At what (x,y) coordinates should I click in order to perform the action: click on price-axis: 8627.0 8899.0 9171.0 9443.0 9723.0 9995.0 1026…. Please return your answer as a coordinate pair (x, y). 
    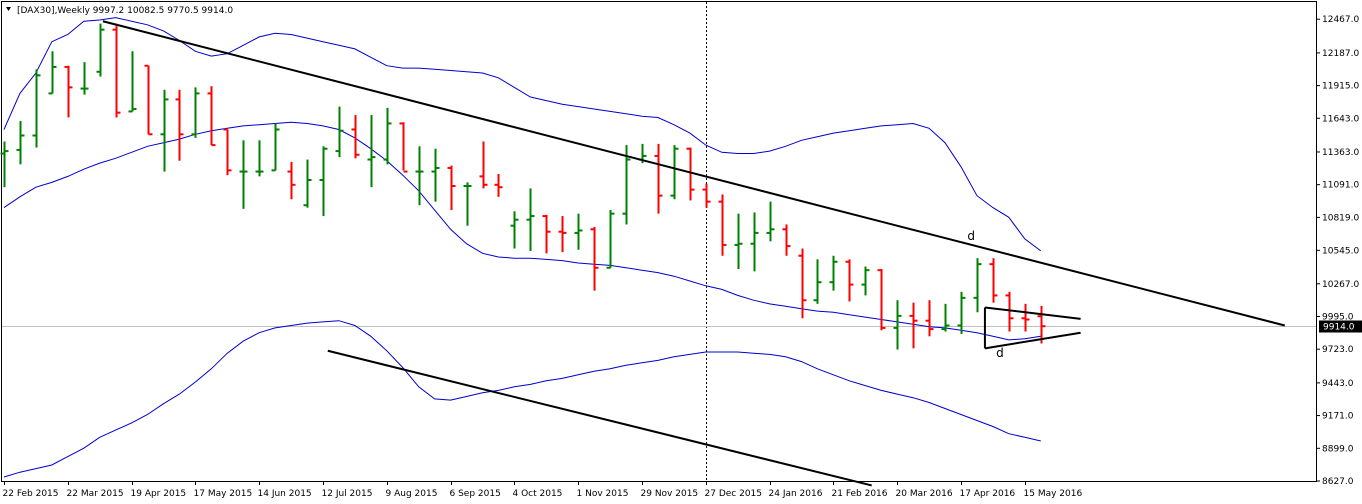
    Looking at the image, I should click on (1339, 251).